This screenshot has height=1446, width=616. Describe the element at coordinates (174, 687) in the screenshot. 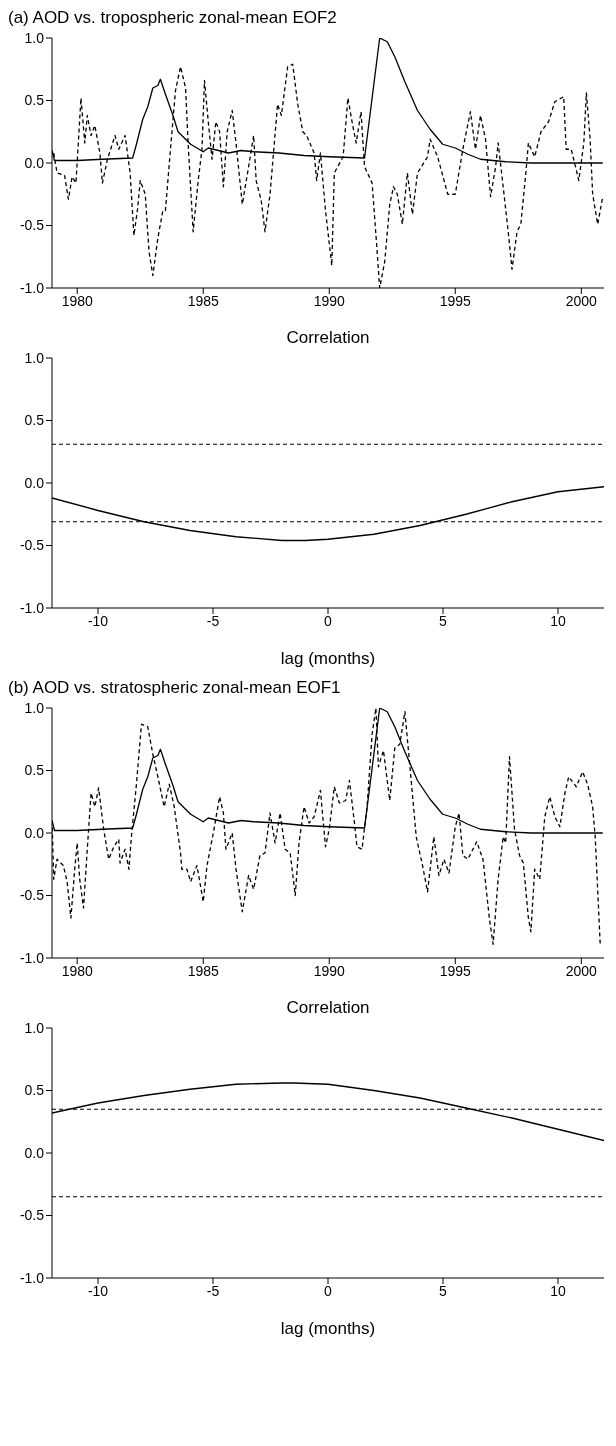

I see `chart-title: (b) AOD vs. stratospheric zonal-mean EOF1` at that location.